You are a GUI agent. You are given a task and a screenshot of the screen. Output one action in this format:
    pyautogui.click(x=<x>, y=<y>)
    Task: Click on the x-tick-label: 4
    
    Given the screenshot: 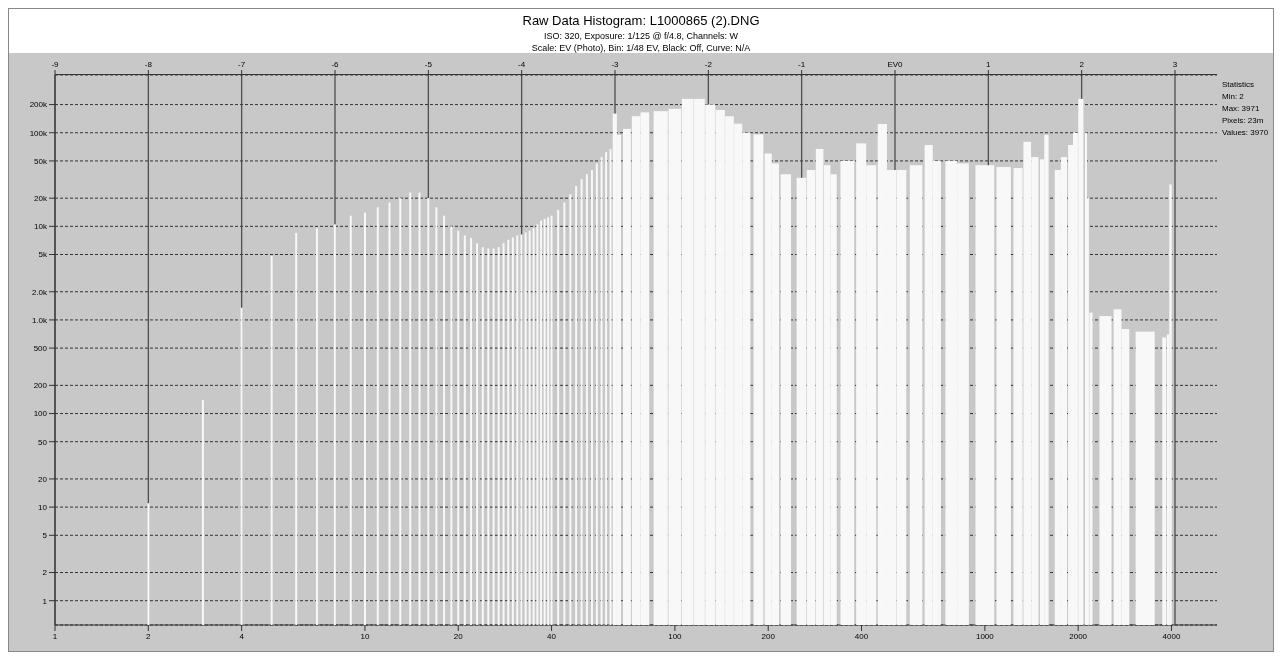 What is the action you would take?
    pyautogui.click(x=242, y=636)
    